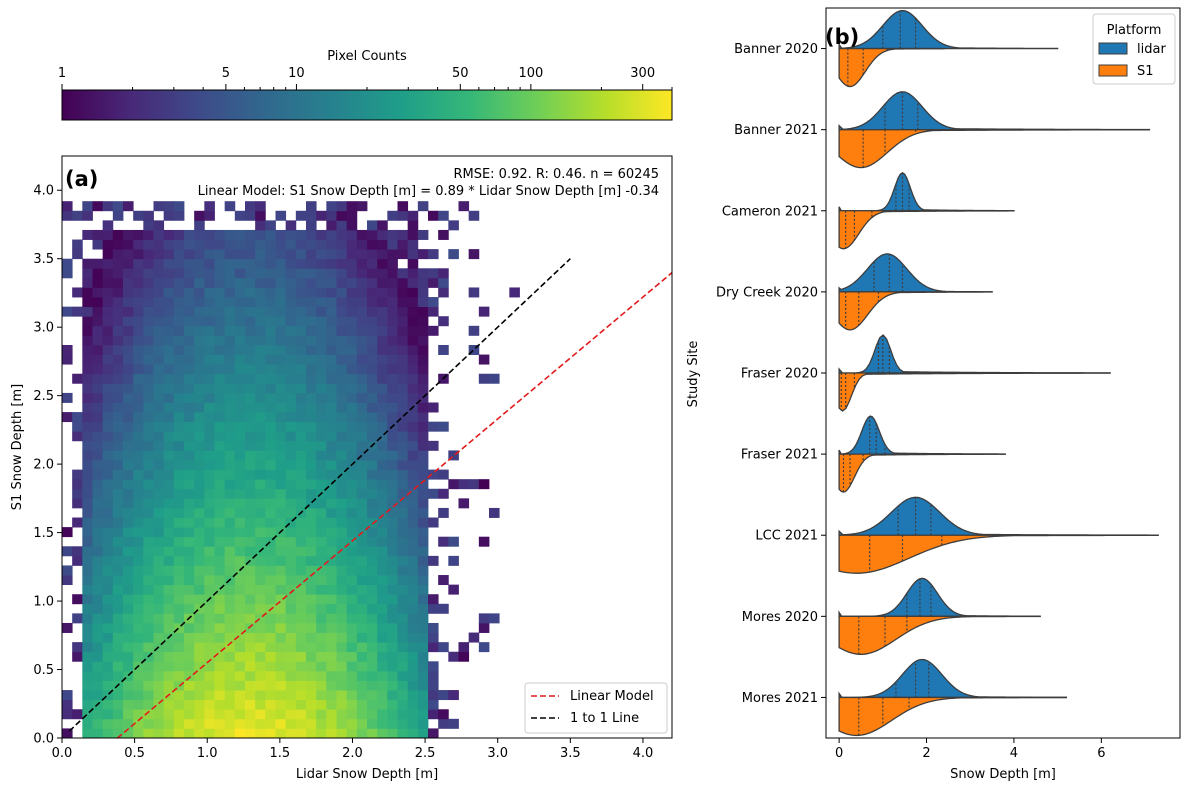  Describe the element at coordinates (786, 536) in the screenshot. I see `violin-site-label: LCC 2021` at that location.